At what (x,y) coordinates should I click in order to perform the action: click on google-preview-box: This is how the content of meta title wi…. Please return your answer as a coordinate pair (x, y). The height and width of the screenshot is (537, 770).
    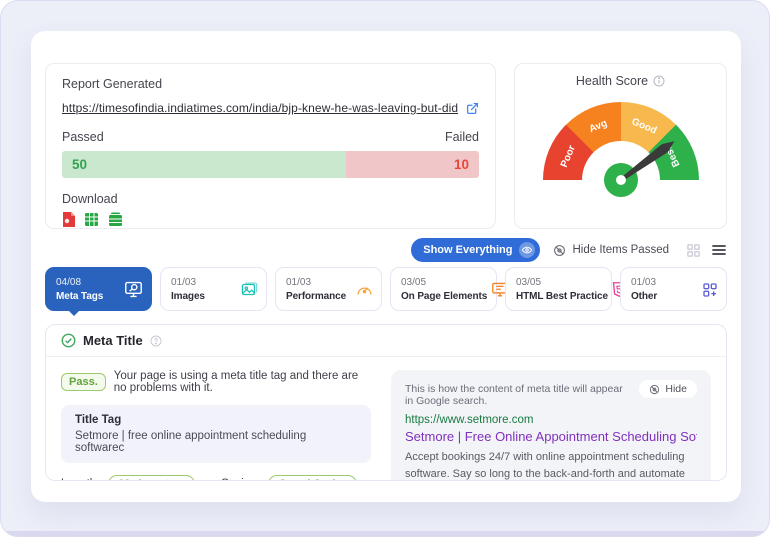
    Looking at the image, I should click on (551, 425).